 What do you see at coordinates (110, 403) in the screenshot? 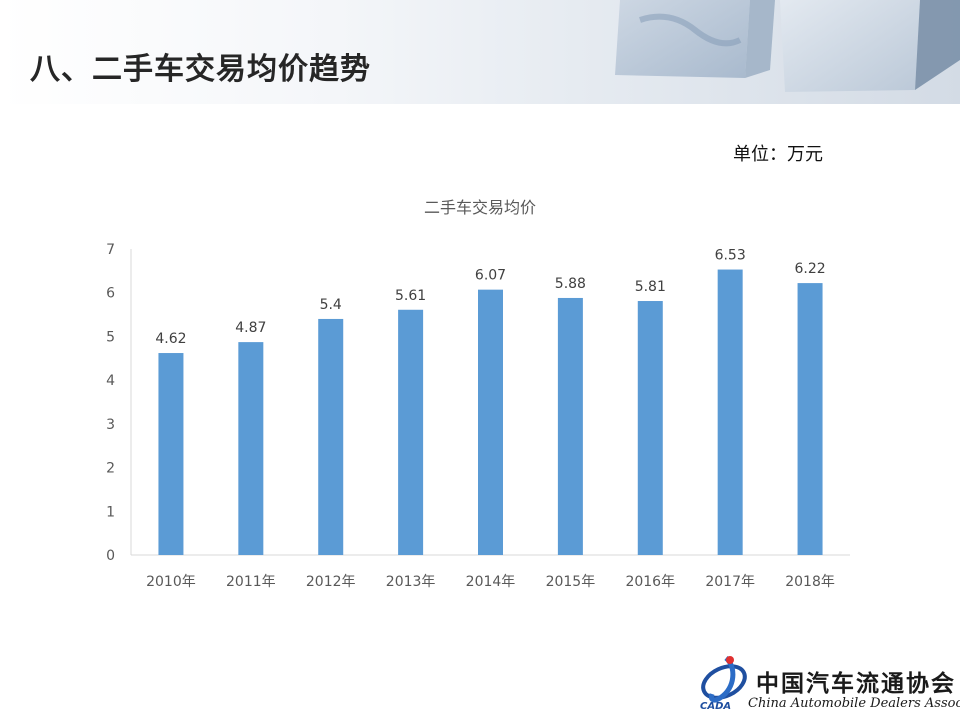
I see `y-tick-labels: 0 1 2 3 4 5 6 7` at bounding box center [110, 403].